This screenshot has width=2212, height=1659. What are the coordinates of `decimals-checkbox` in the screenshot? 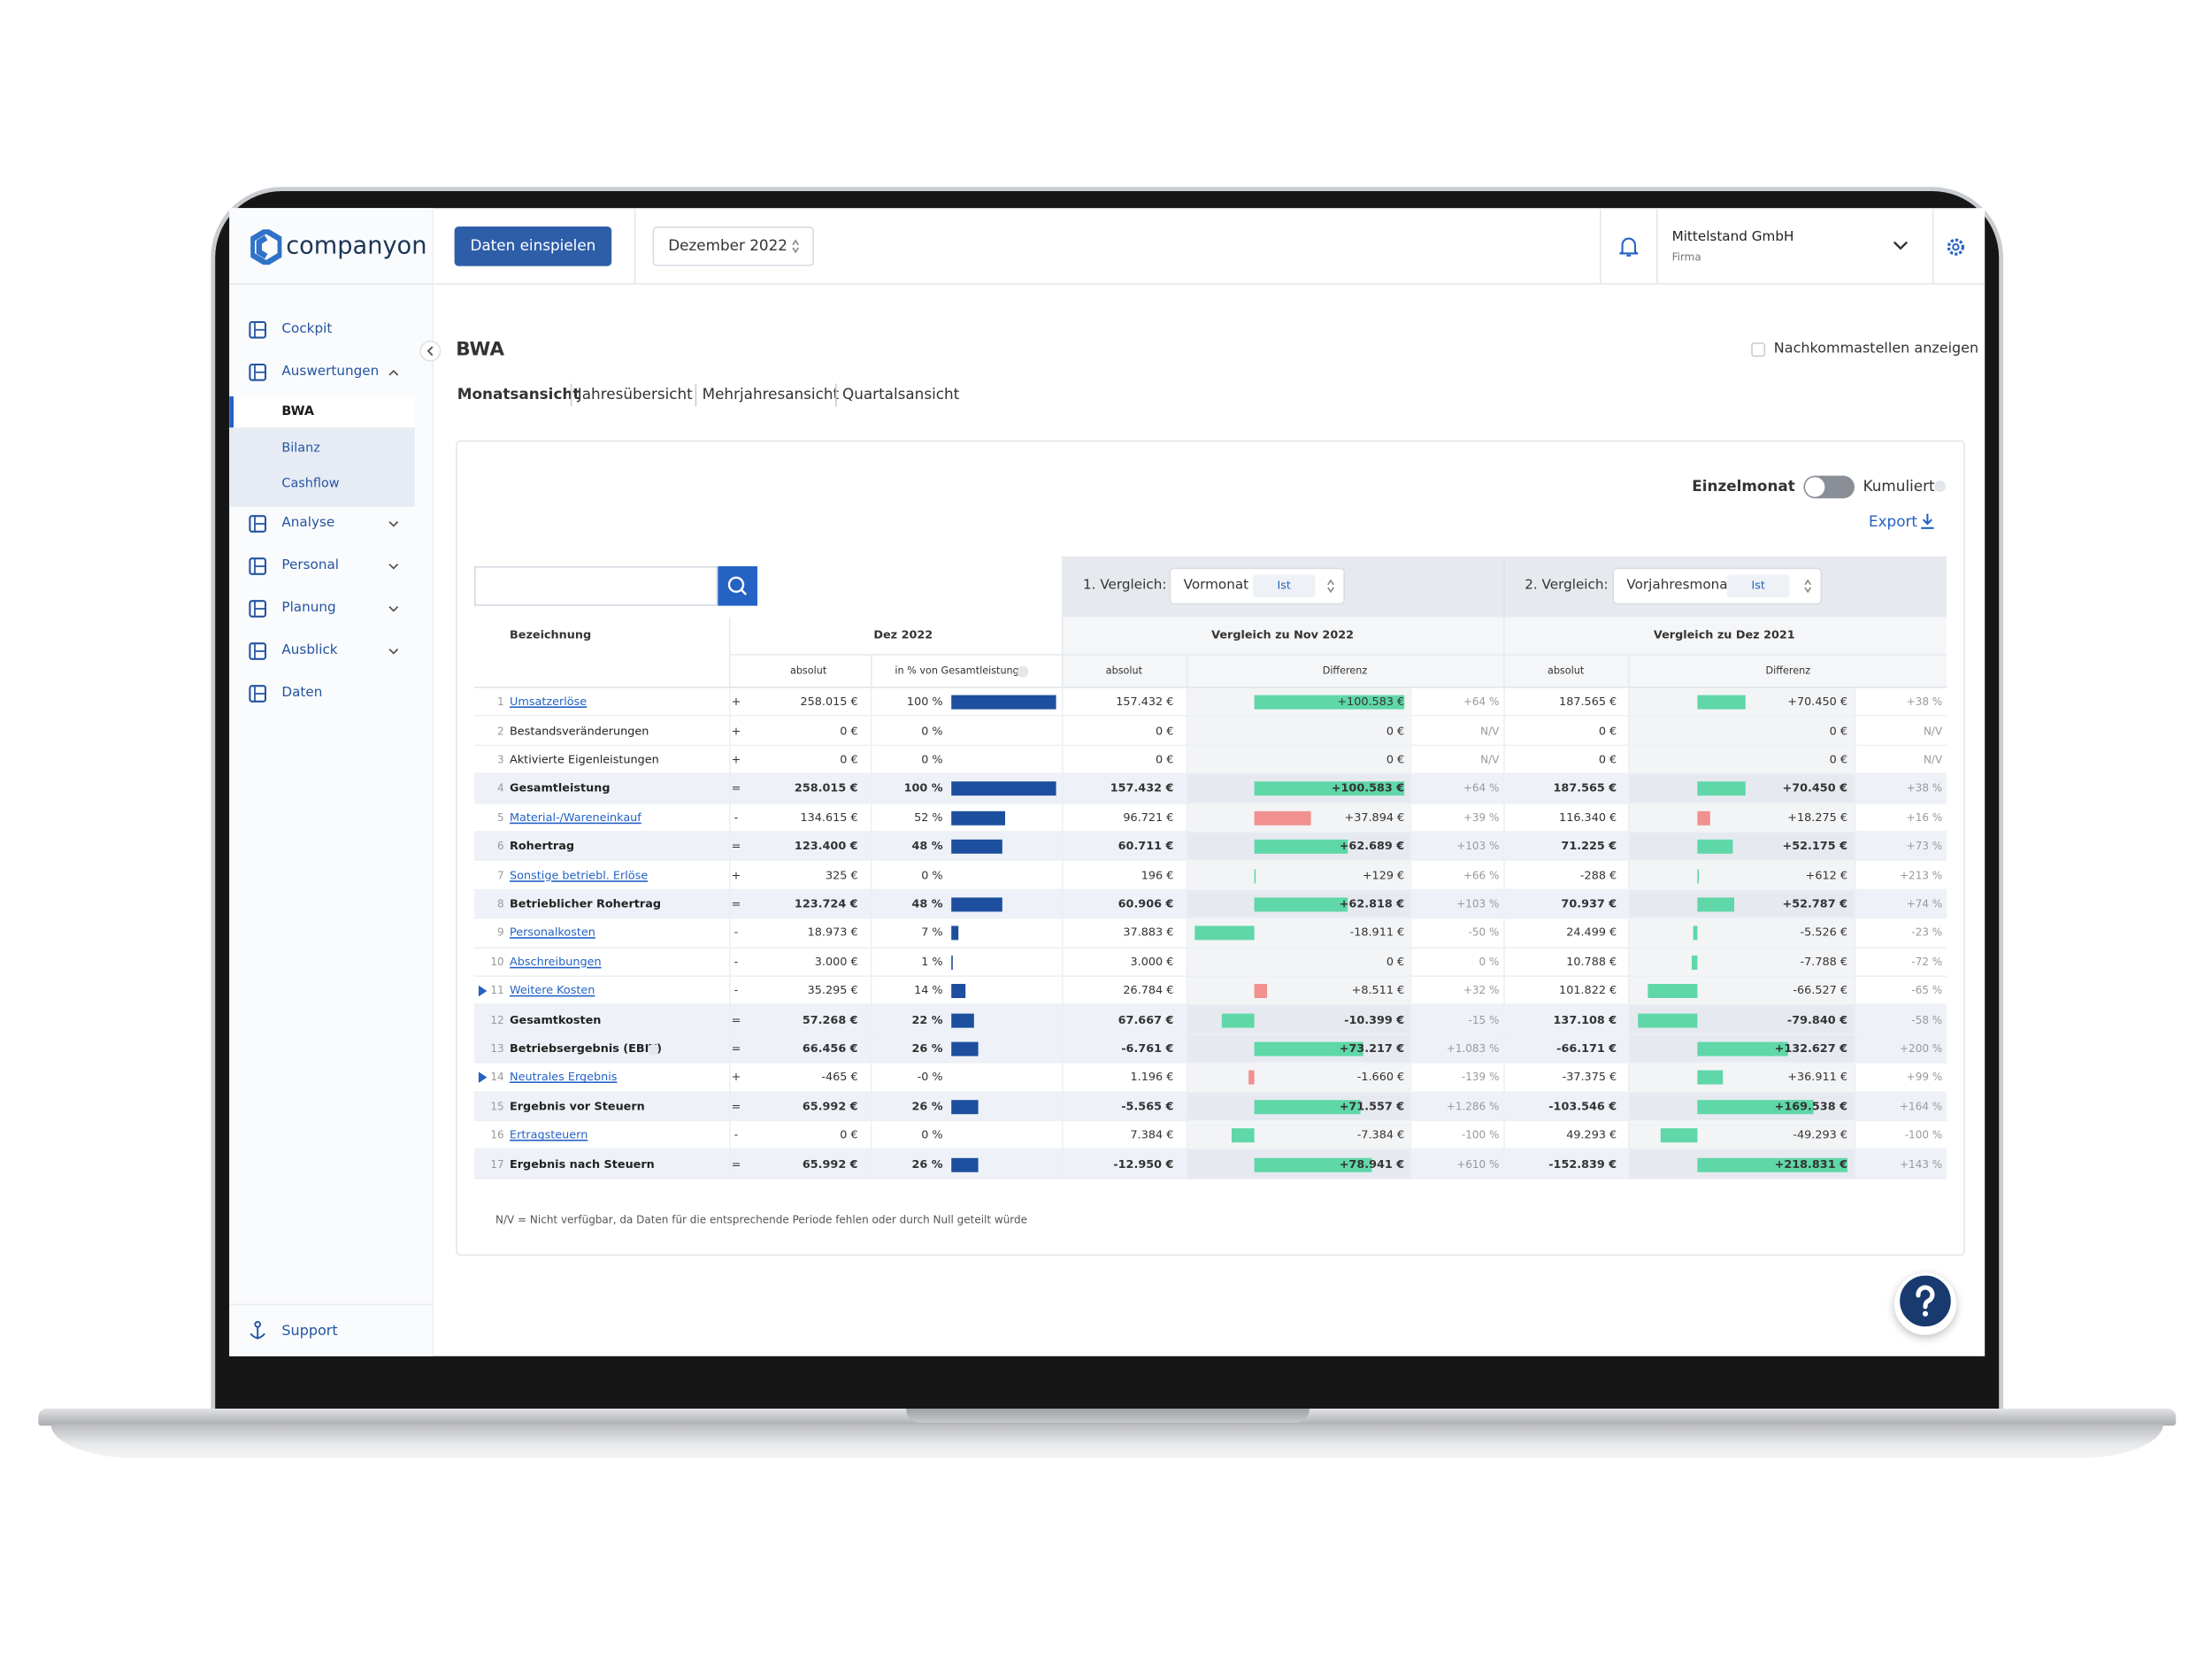 It's located at (1759, 350).